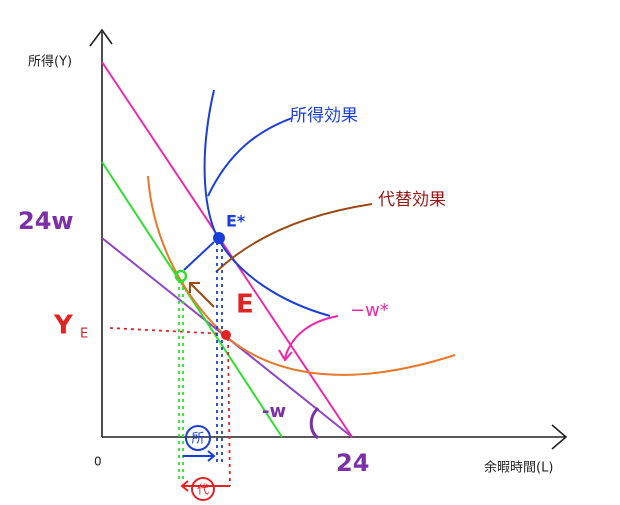 The image size is (620, 505). Describe the element at coordinates (314, 423) in the screenshot. I see `slope-w-arc` at that location.